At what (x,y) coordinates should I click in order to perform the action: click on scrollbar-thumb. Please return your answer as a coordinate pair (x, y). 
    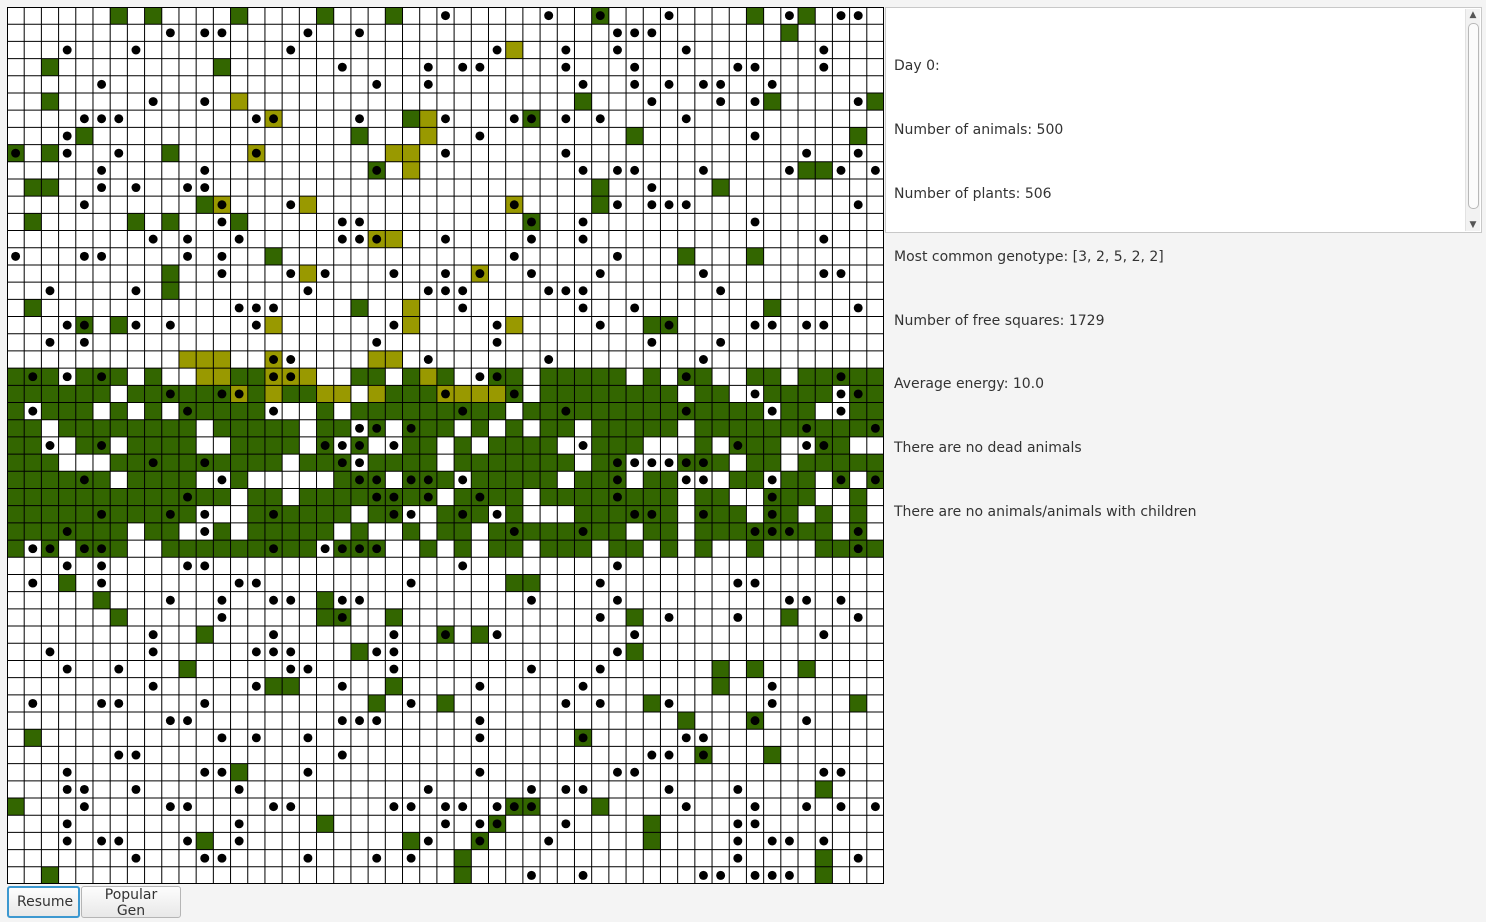
    Looking at the image, I should click on (1473, 116).